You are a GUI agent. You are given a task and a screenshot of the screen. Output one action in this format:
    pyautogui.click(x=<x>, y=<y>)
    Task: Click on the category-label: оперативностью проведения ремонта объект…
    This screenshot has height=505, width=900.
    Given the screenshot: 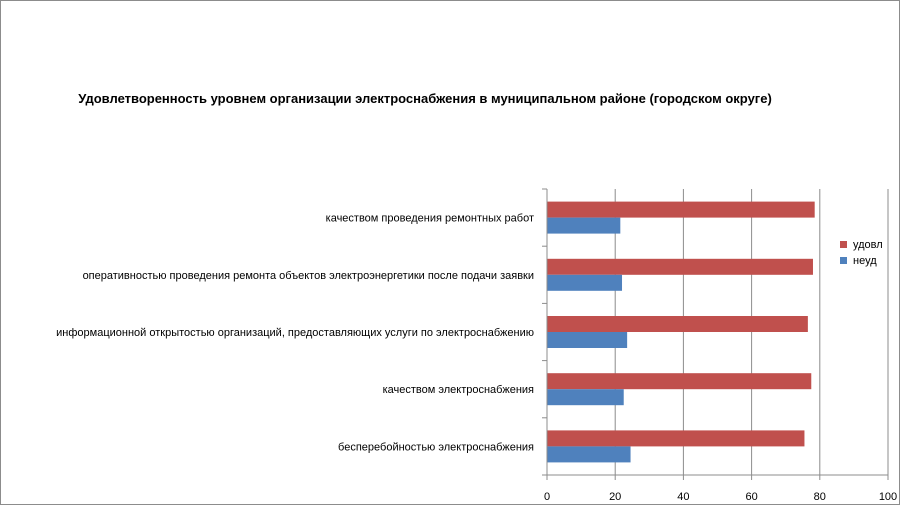 What is the action you would take?
    pyautogui.click(x=308, y=276)
    